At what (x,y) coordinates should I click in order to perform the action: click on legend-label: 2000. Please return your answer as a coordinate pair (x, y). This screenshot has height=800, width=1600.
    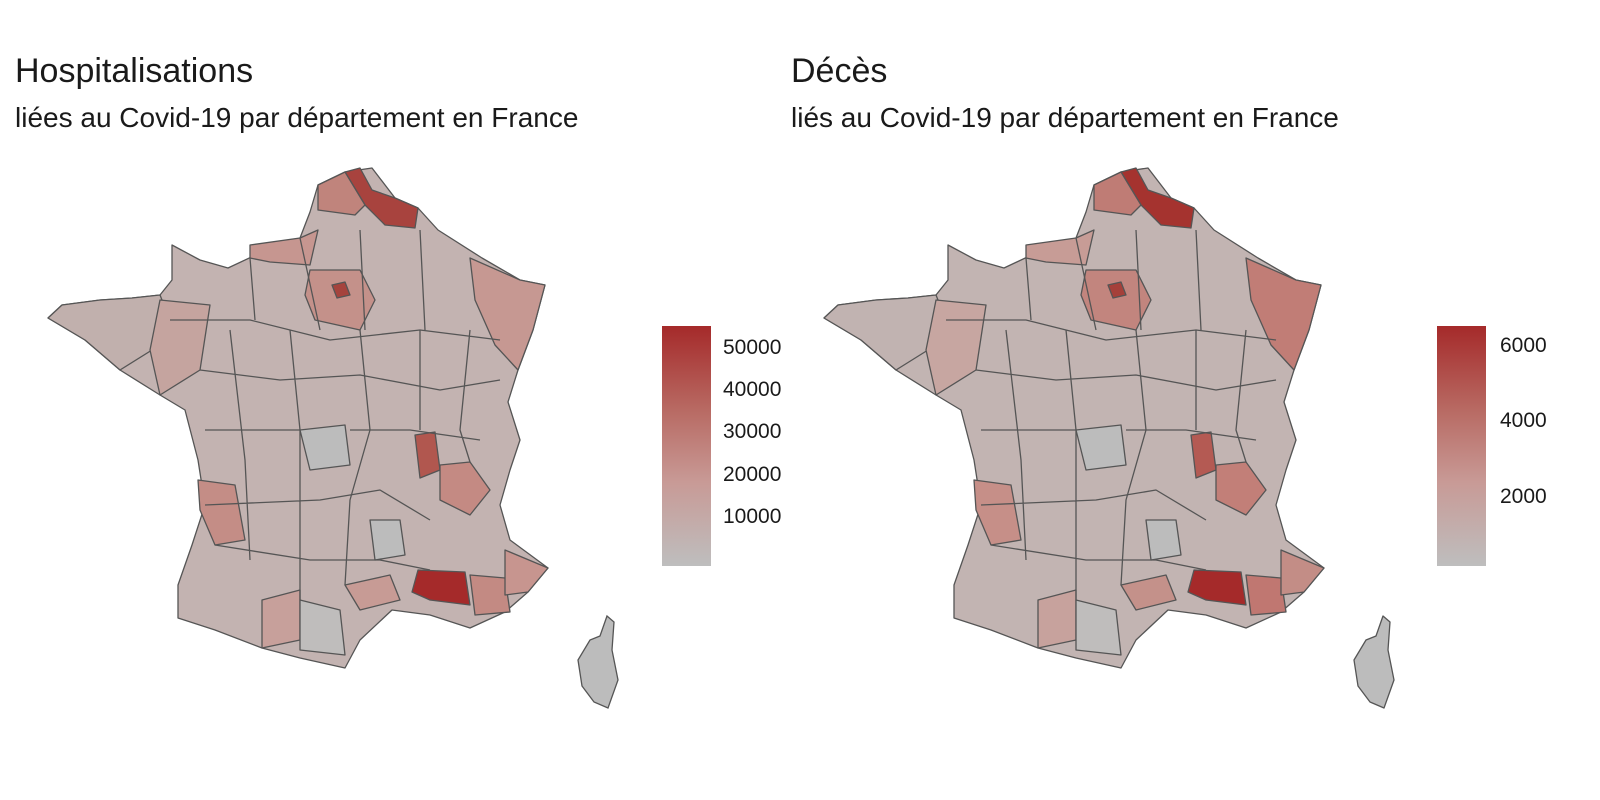
    Looking at the image, I should click on (1523, 496).